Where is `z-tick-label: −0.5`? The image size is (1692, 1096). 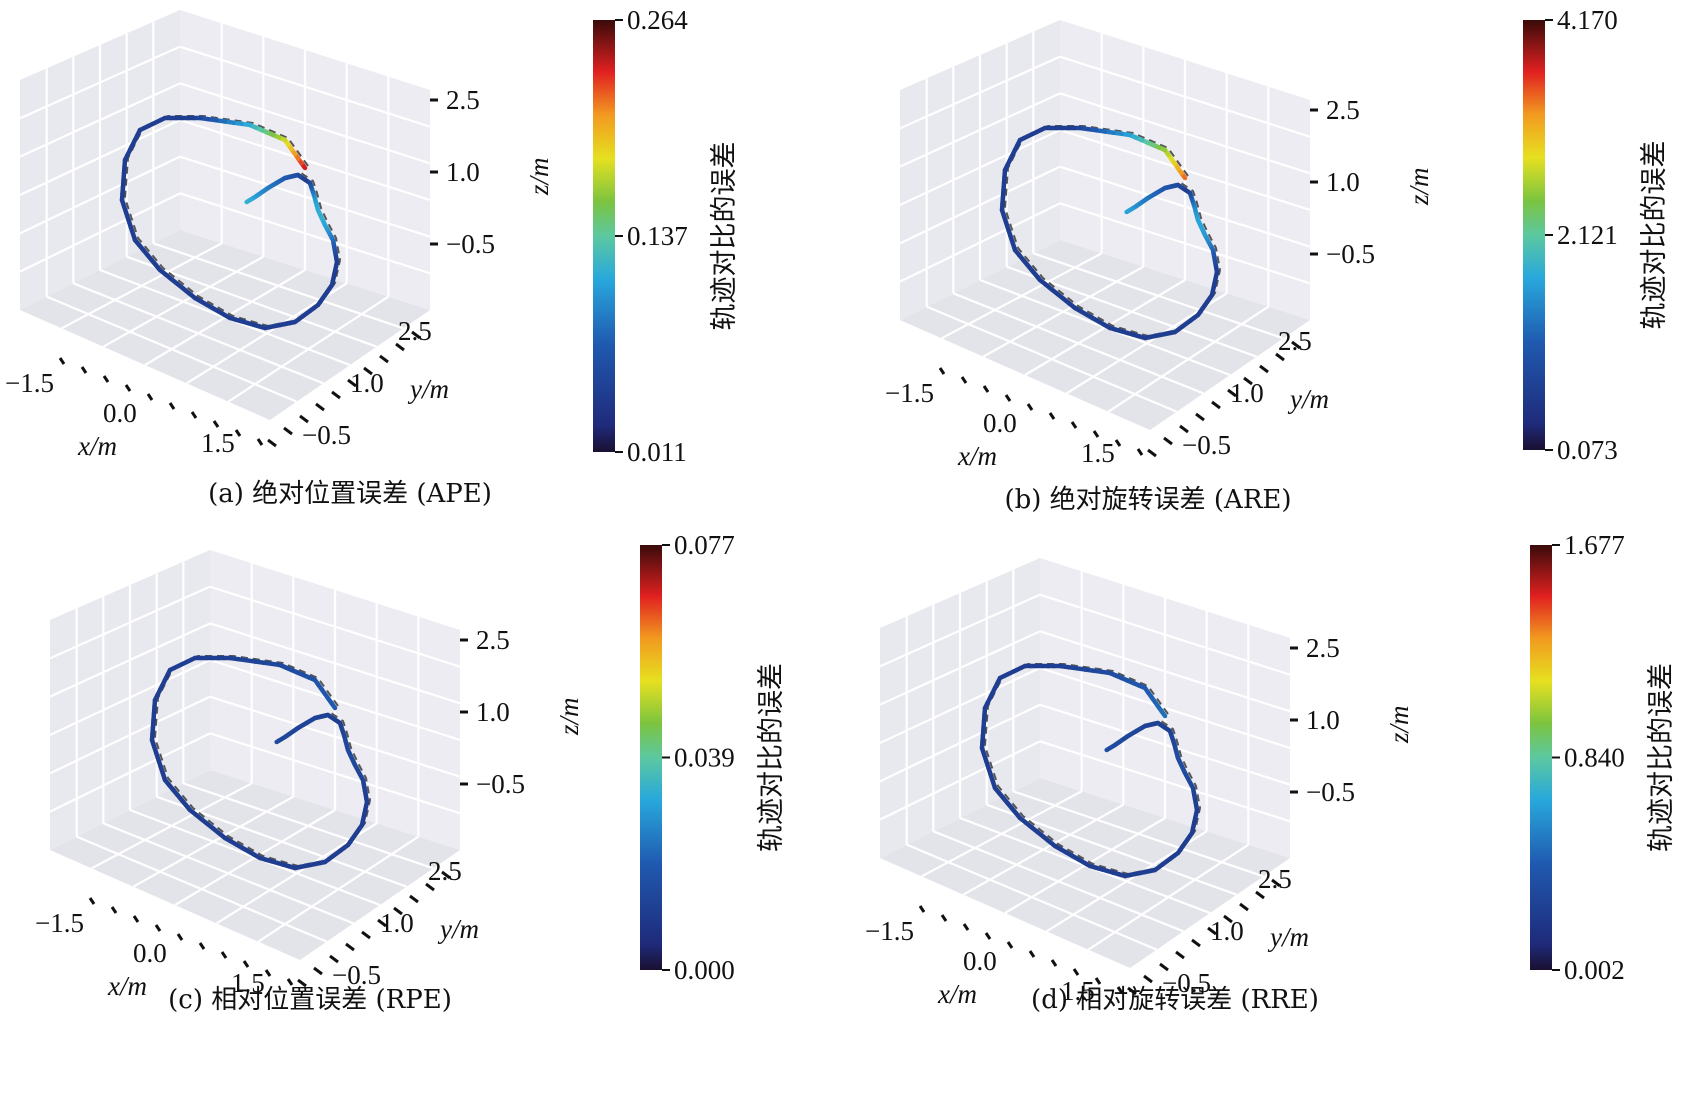 z-tick-label: −0.5 is located at coordinates (1330, 792).